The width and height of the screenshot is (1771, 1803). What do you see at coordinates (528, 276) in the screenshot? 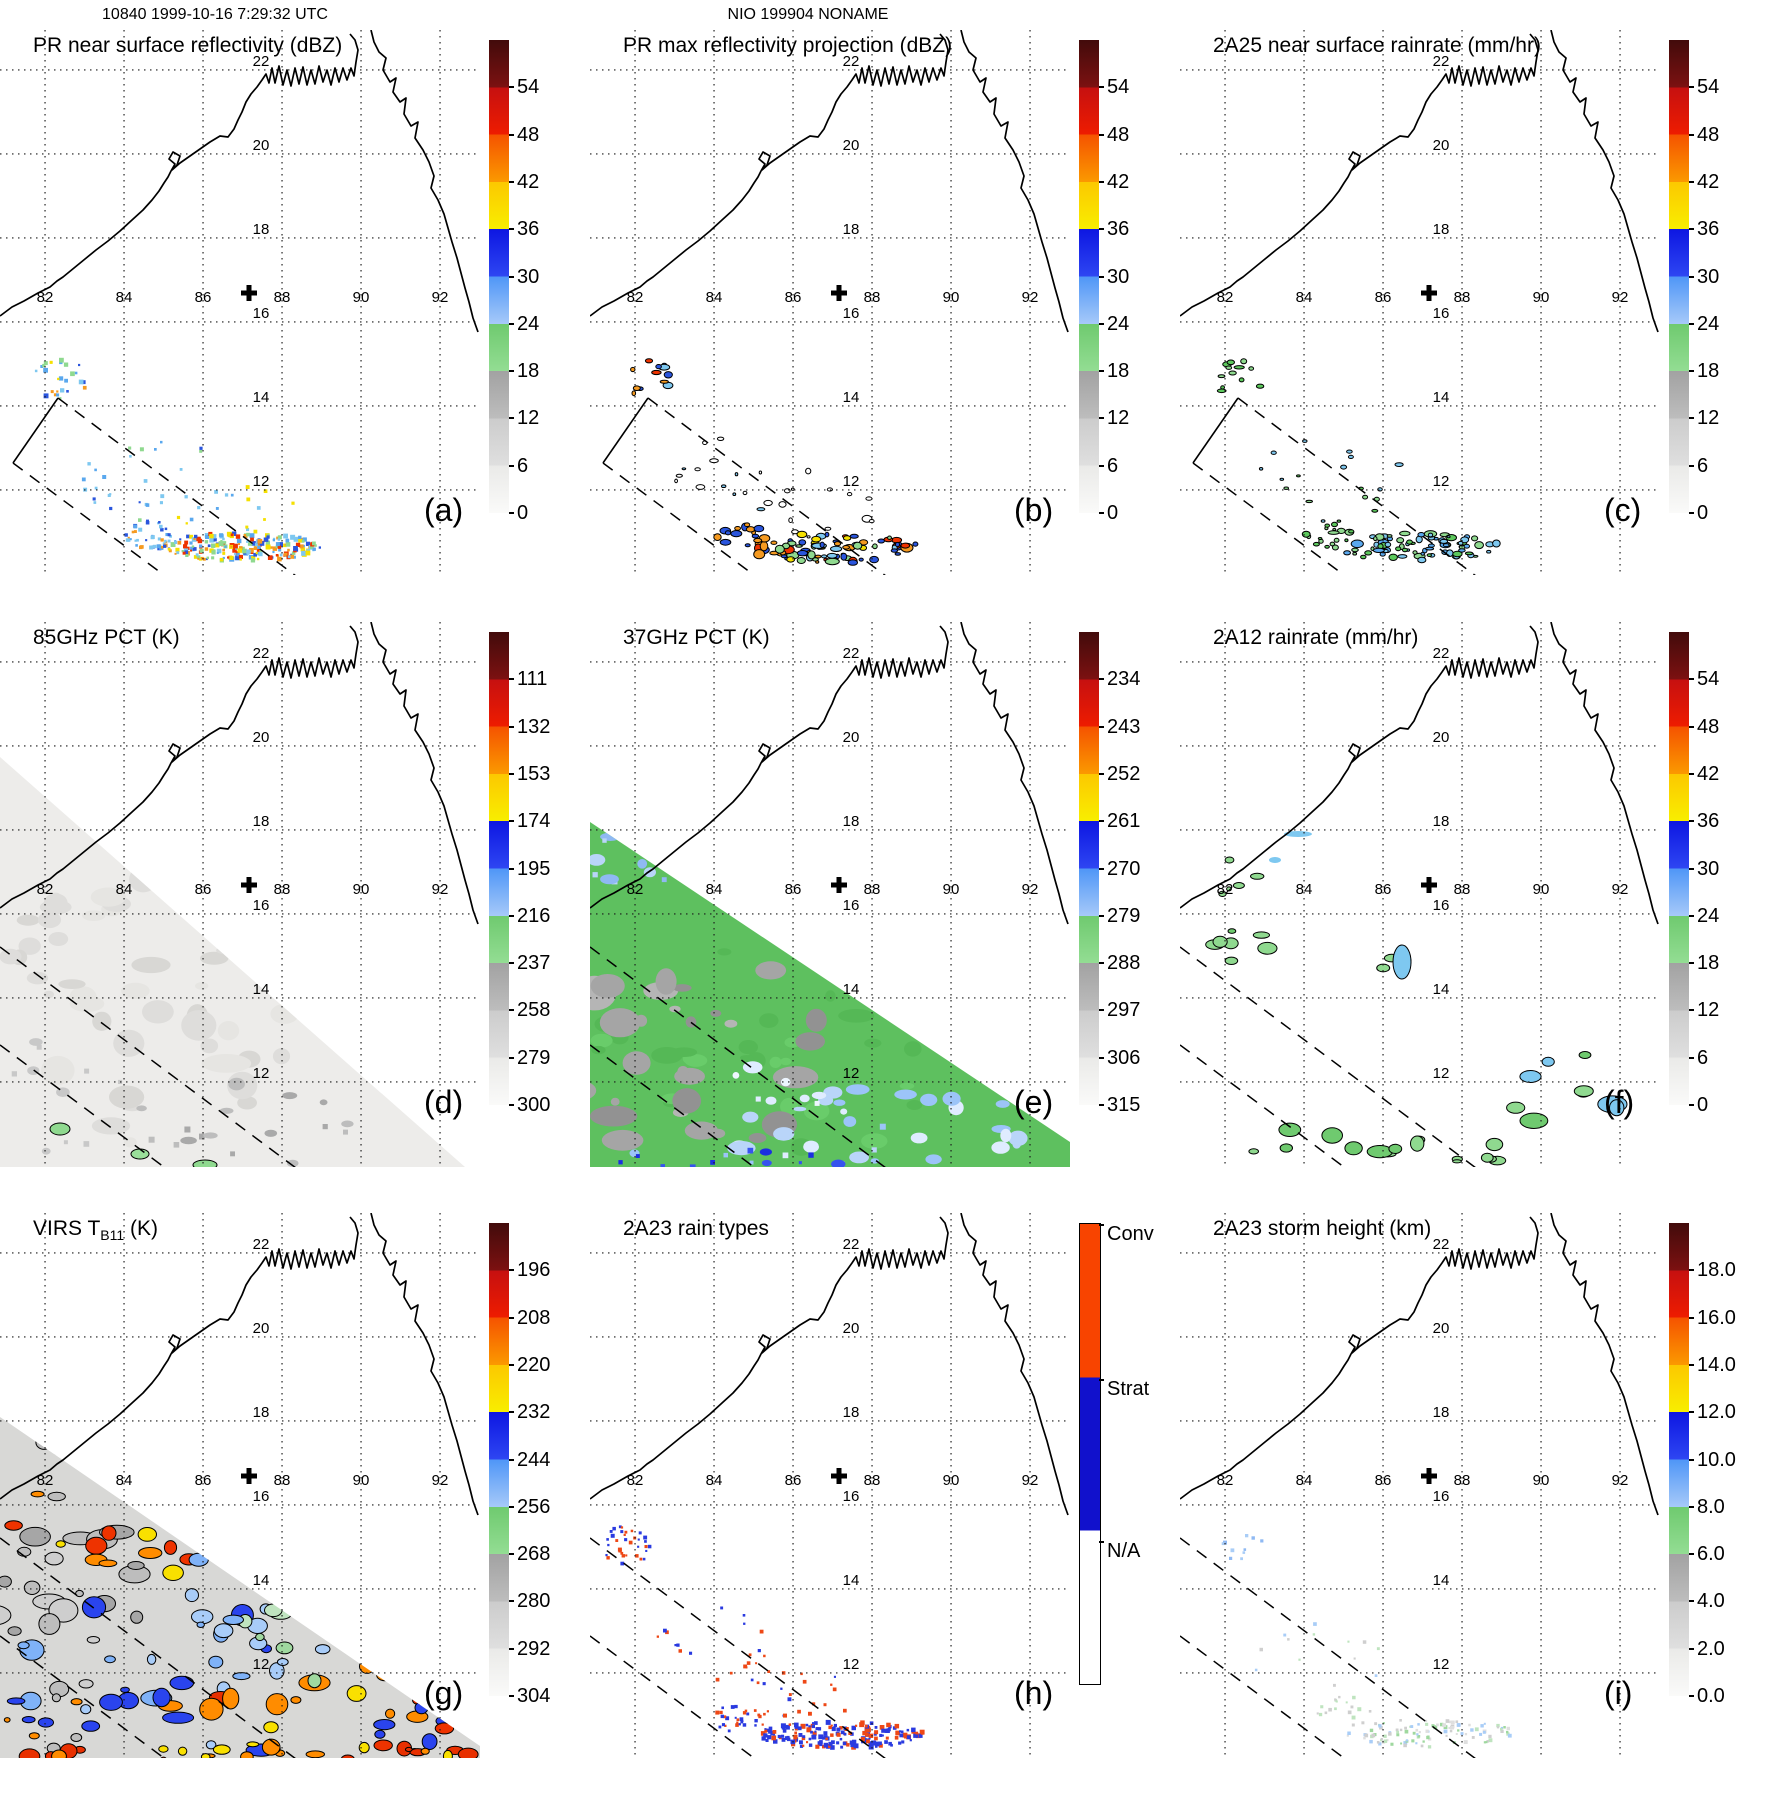
I see `colorbar-tick-label: 30` at bounding box center [528, 276].